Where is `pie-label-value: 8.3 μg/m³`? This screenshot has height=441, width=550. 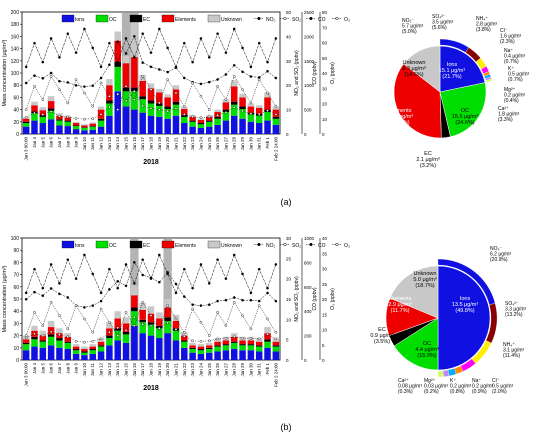
pie-label-value: 8.3 μg/m³ is located at coordinates (414, 69).